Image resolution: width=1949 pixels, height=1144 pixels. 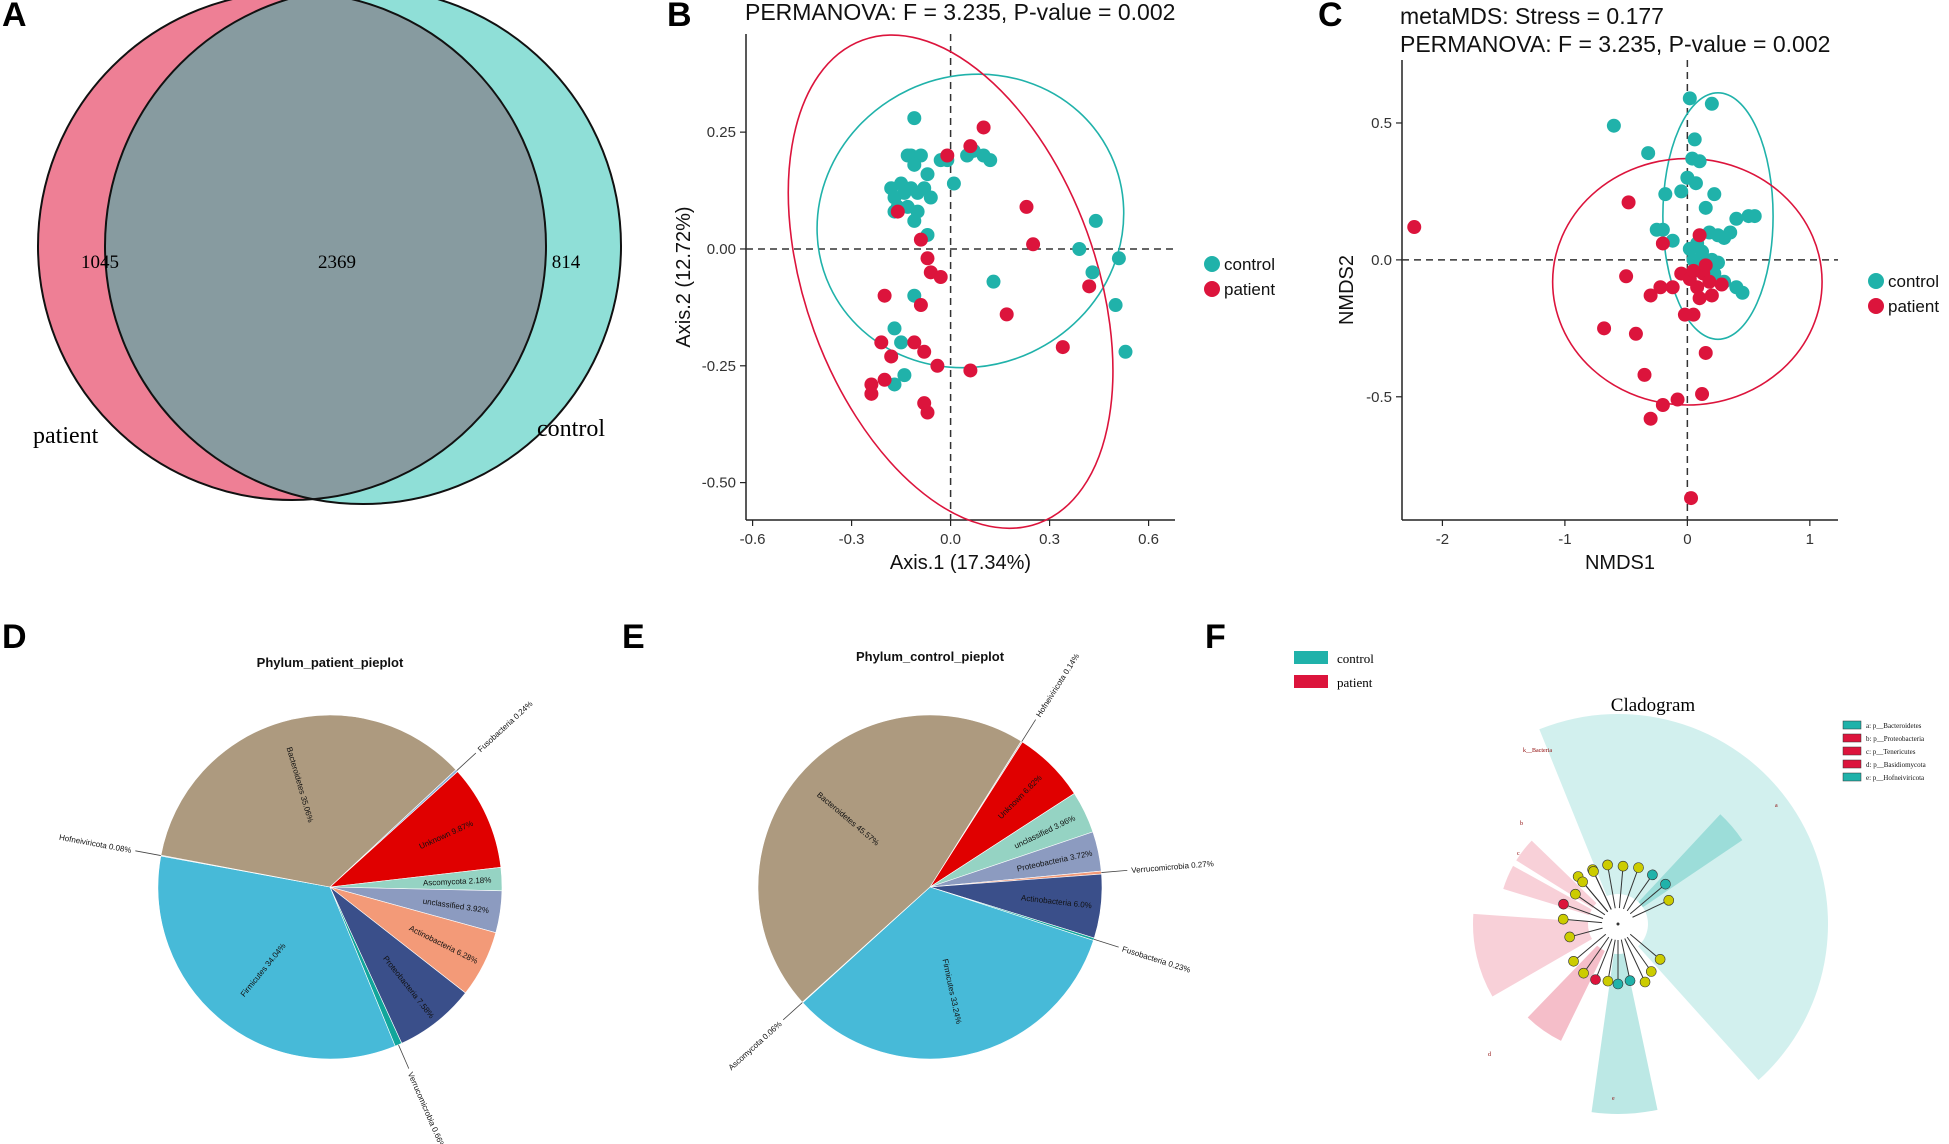 What do you see at coordinates (571, 429) in the screenshot?
I see `venn-control-label: control` at bounding box center [571, 429].